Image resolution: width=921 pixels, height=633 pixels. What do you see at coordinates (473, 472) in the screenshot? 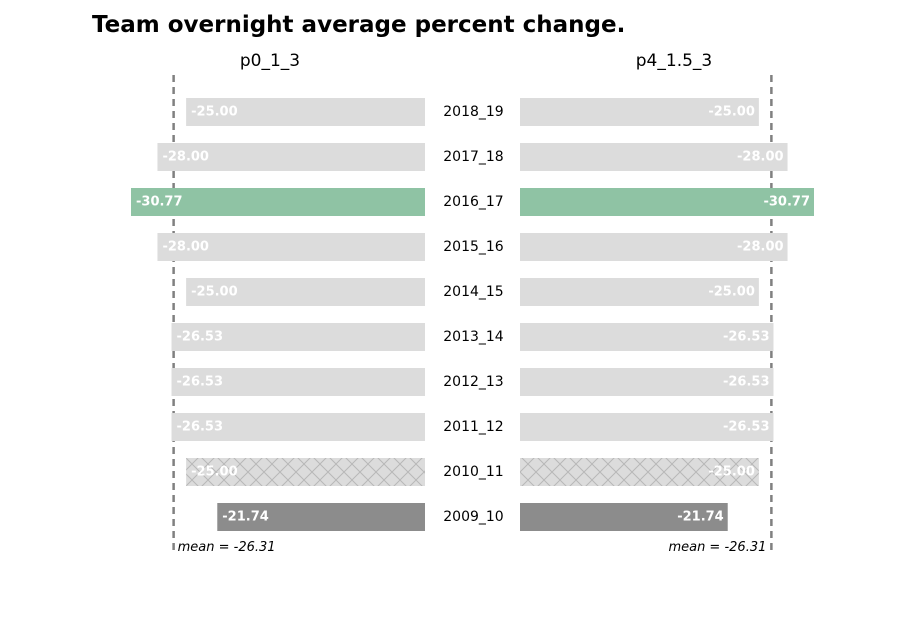
I see `category-label-2010_11: 2010_11` at bounding box center [473, 472].